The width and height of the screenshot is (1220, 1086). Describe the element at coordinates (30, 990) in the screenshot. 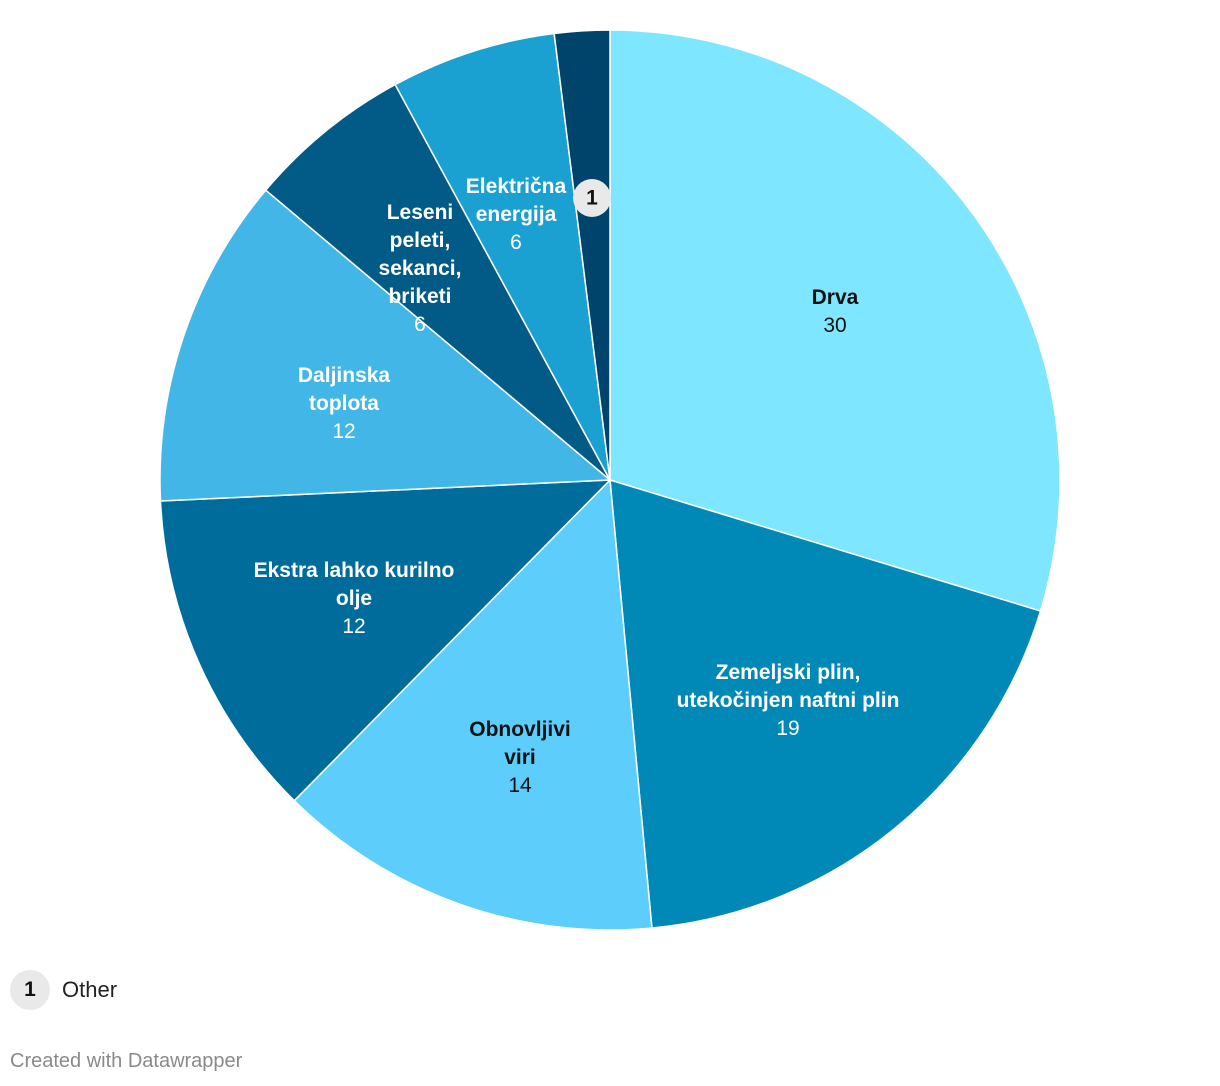

I see `footnote-marker: 1` at that location.